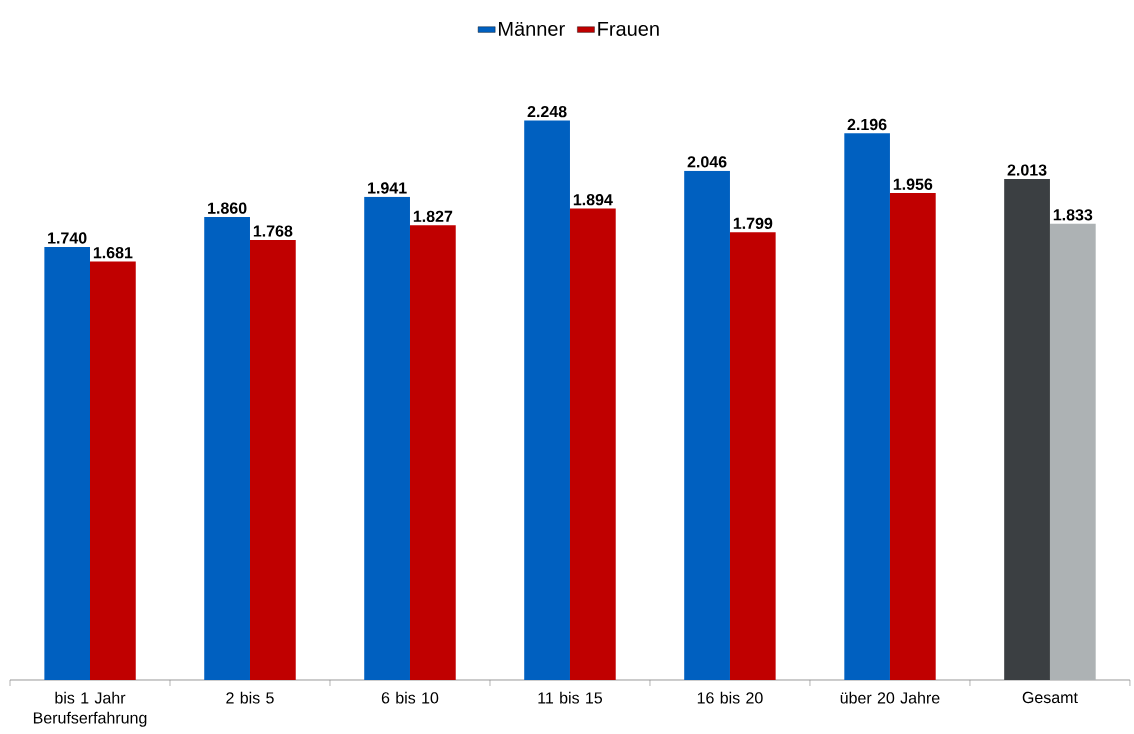 The image size is (1134, 734). I want to click on legend-label: Männer, so click(532, 28).